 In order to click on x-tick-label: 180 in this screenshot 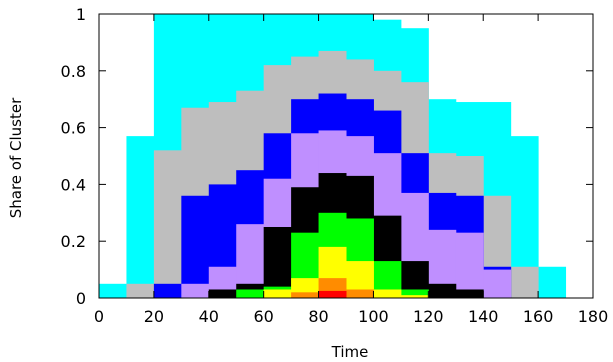, I will do `click(593, 316)`.